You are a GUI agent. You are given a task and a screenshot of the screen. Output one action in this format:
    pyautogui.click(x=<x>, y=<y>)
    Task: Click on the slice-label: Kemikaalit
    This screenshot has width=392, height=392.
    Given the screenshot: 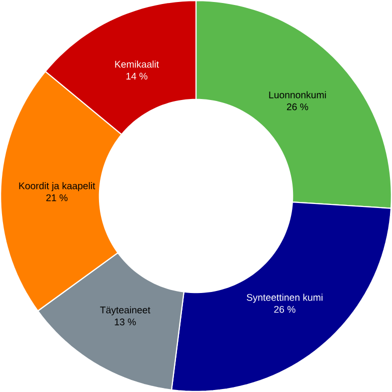 What is the action you would take?
    pyautogui.click(x=137, y=64)
    